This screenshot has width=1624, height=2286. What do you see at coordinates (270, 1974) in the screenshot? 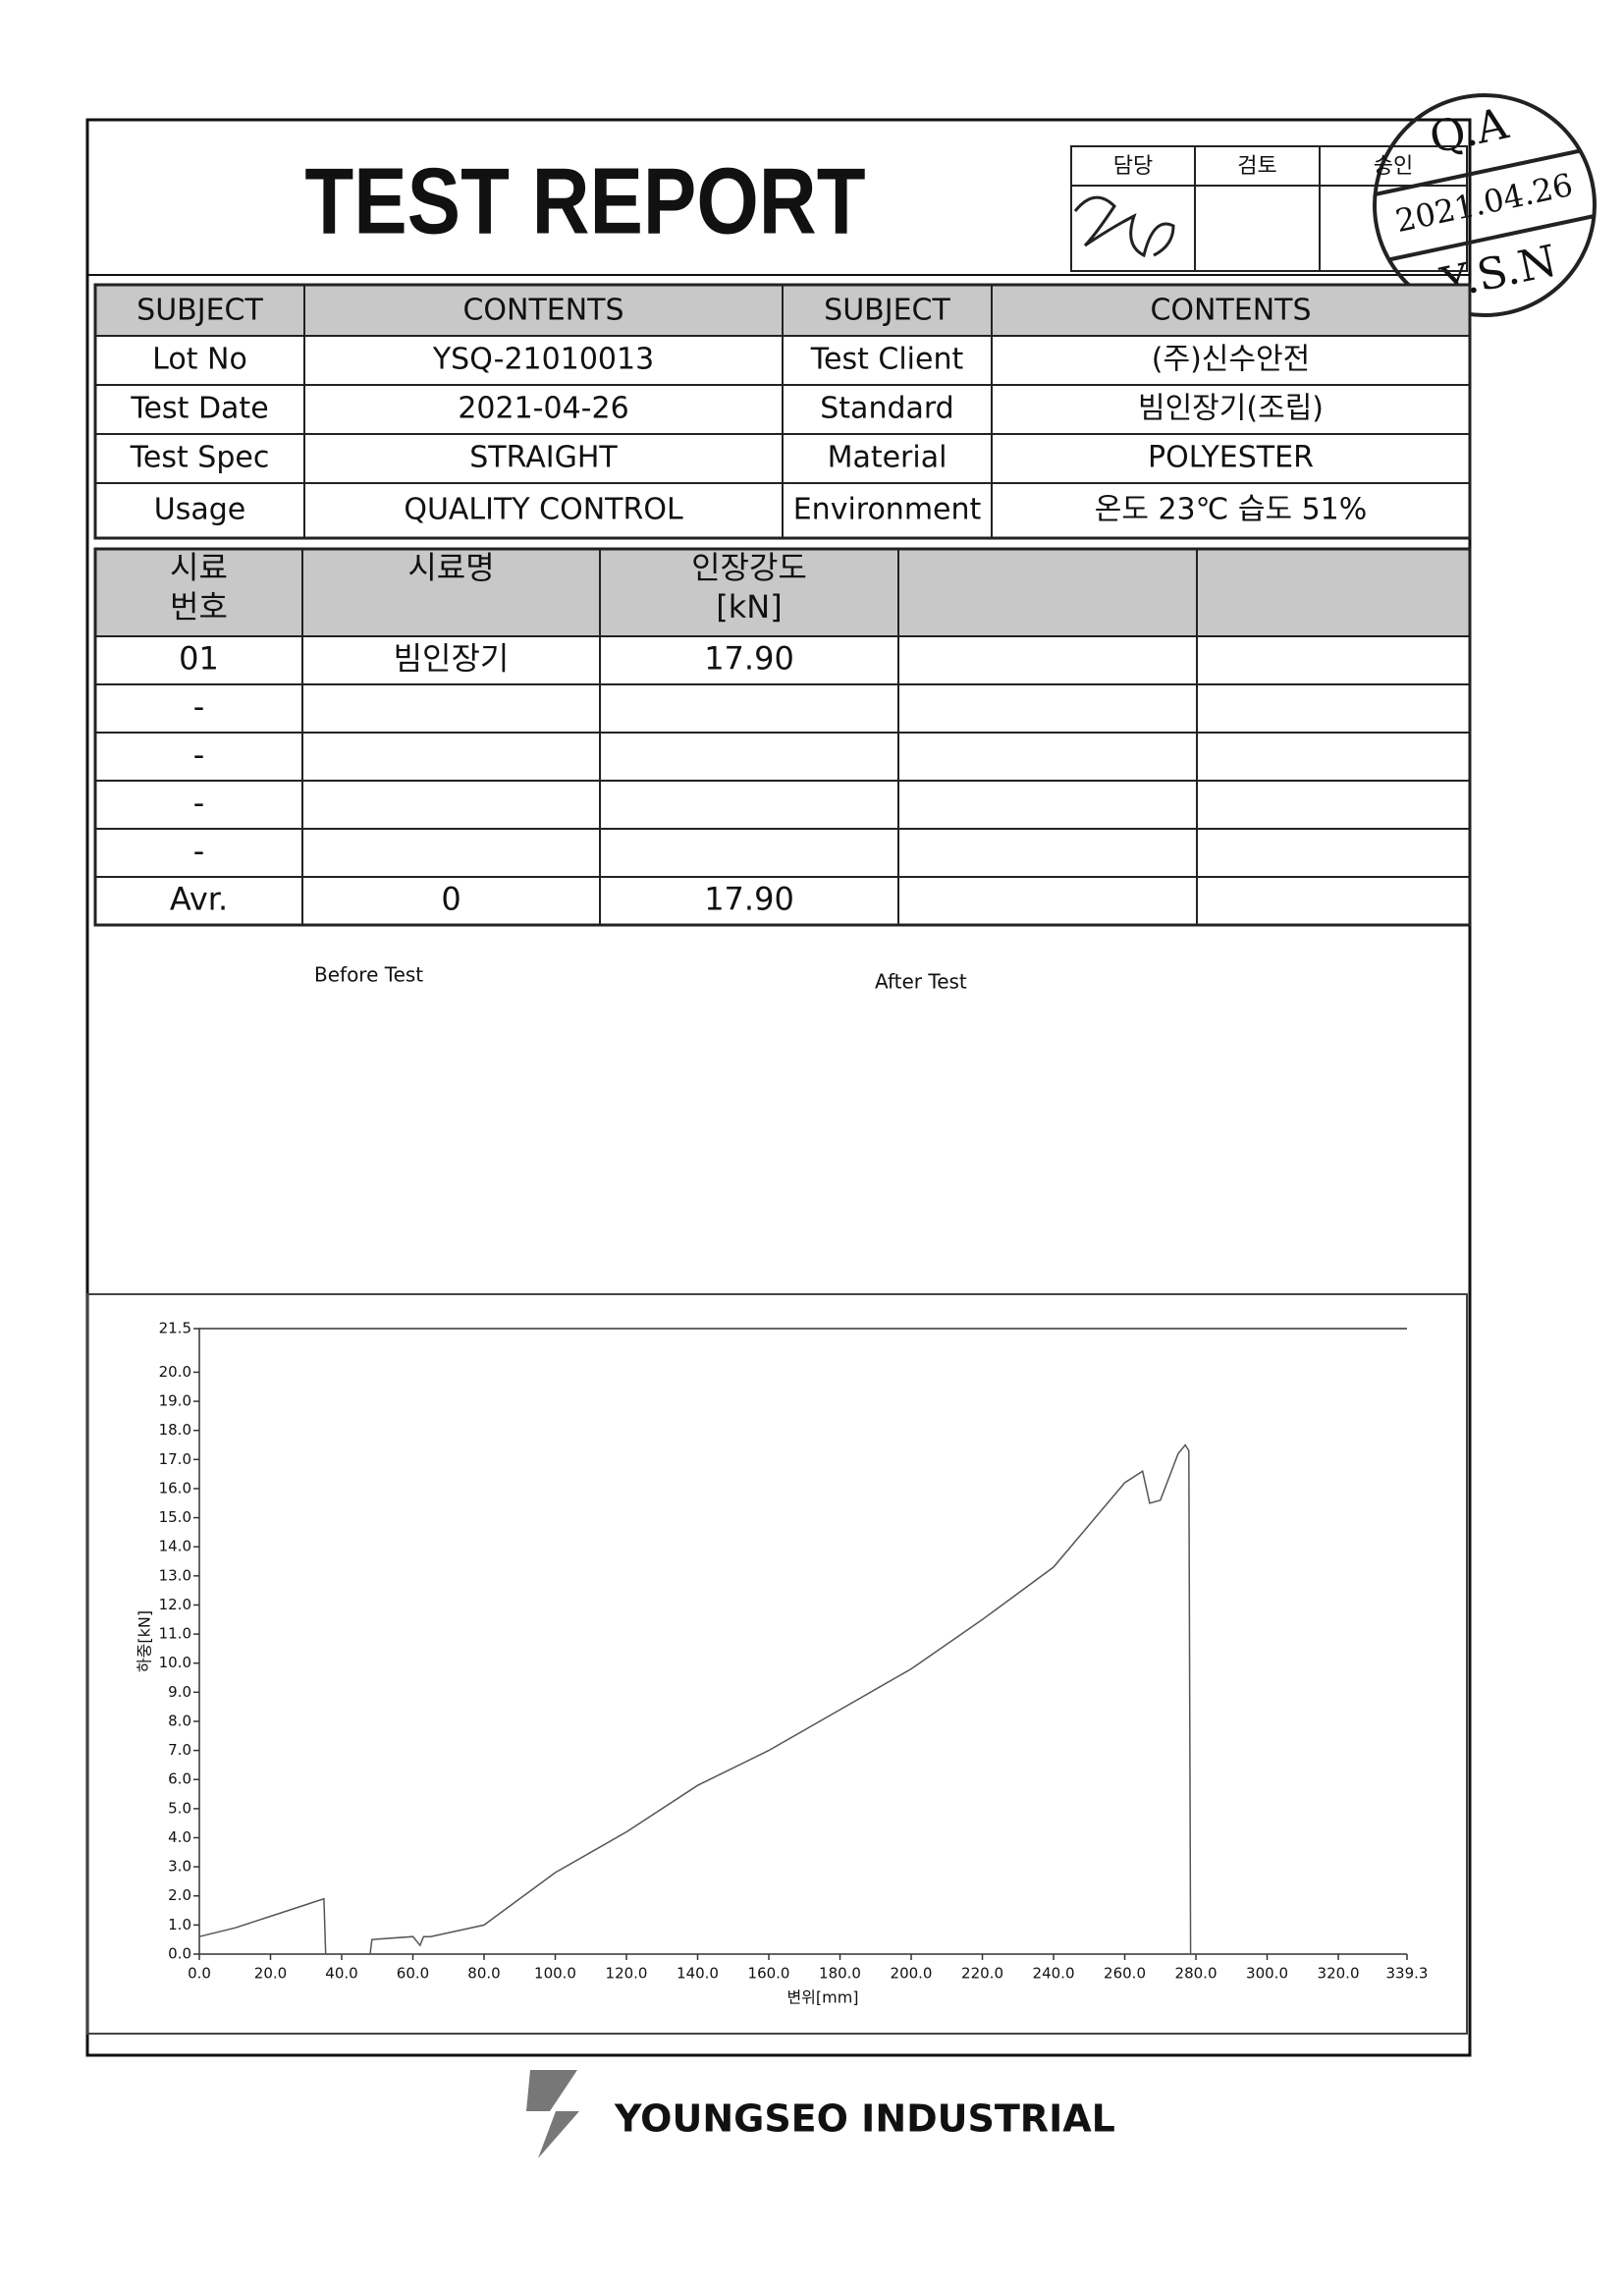
I see `x-tick-label: 20.0` at bounding box center [270, 1974].